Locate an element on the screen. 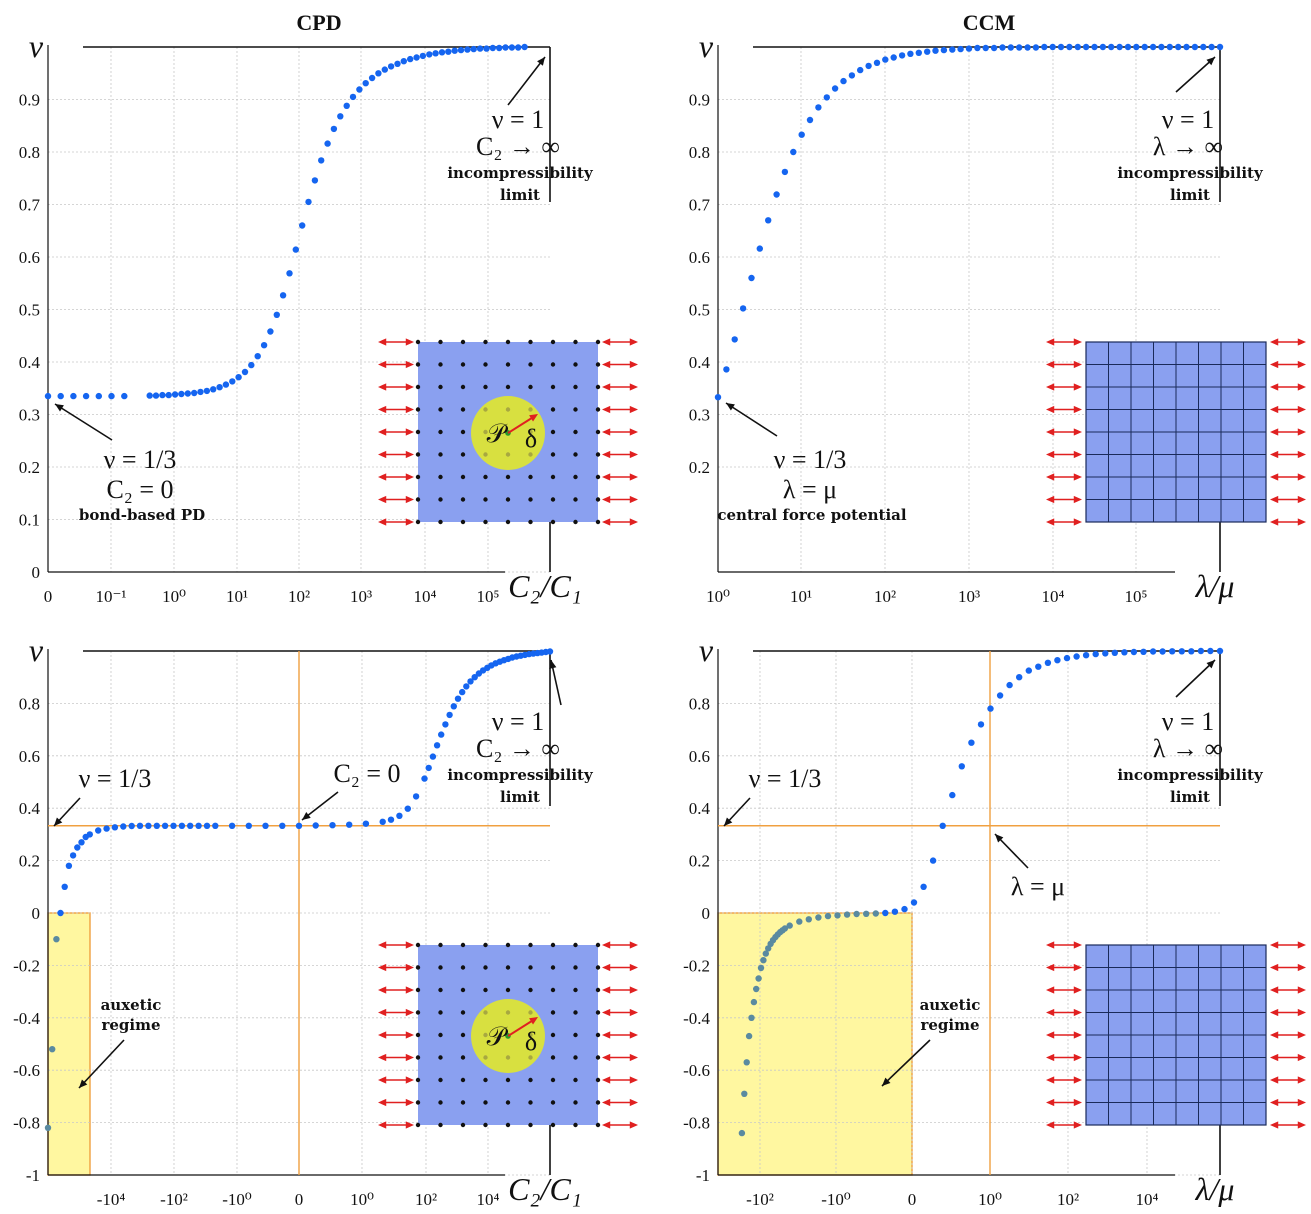  y-tick-label: 0.9 is located at coordinates (699, 100).